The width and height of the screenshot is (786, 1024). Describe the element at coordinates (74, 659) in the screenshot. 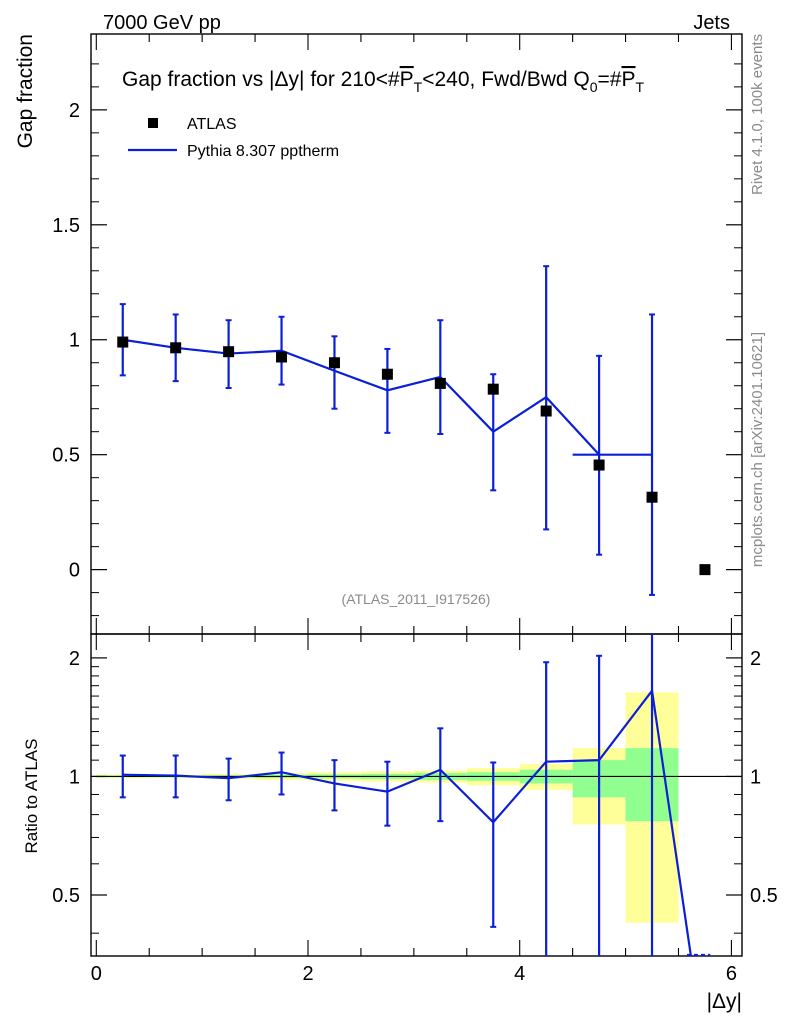

I see `ratio-y-tick-label-left: 2` at that location.